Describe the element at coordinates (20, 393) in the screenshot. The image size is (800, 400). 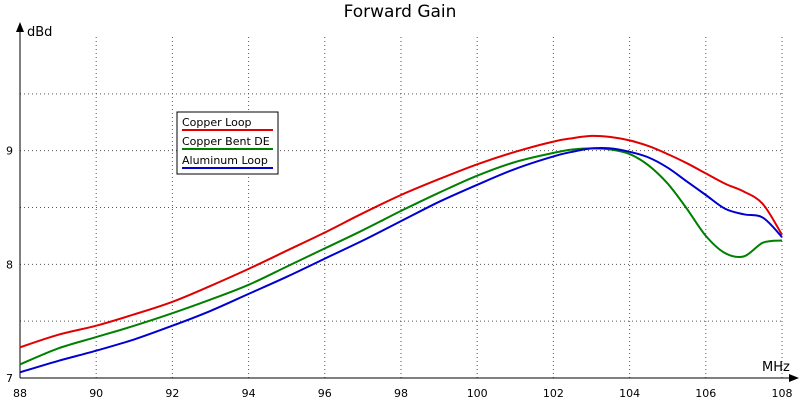
I see `x-tick-label: 88` at that location.